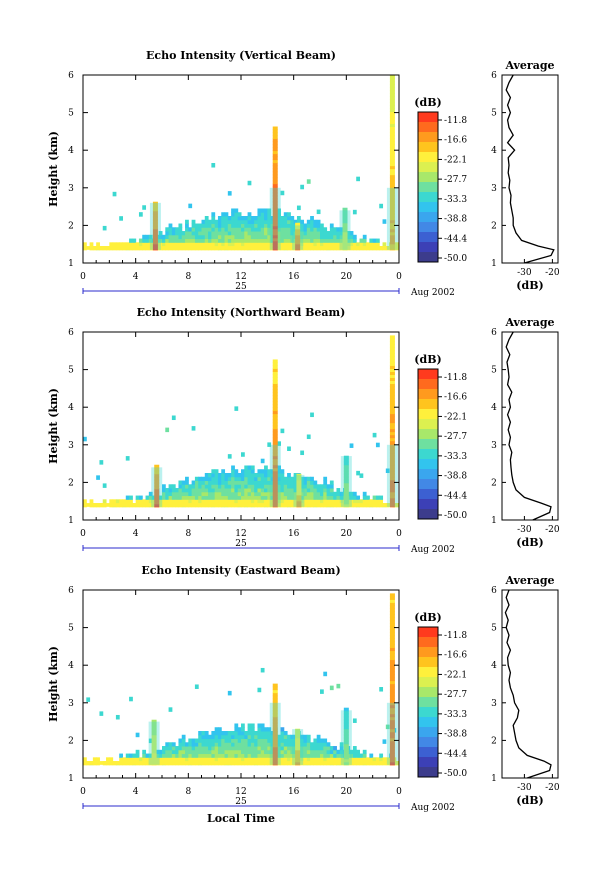  Describe the element at coordinates (136, 534) in the screenshot. I see `xtick-label: 4` at that location.